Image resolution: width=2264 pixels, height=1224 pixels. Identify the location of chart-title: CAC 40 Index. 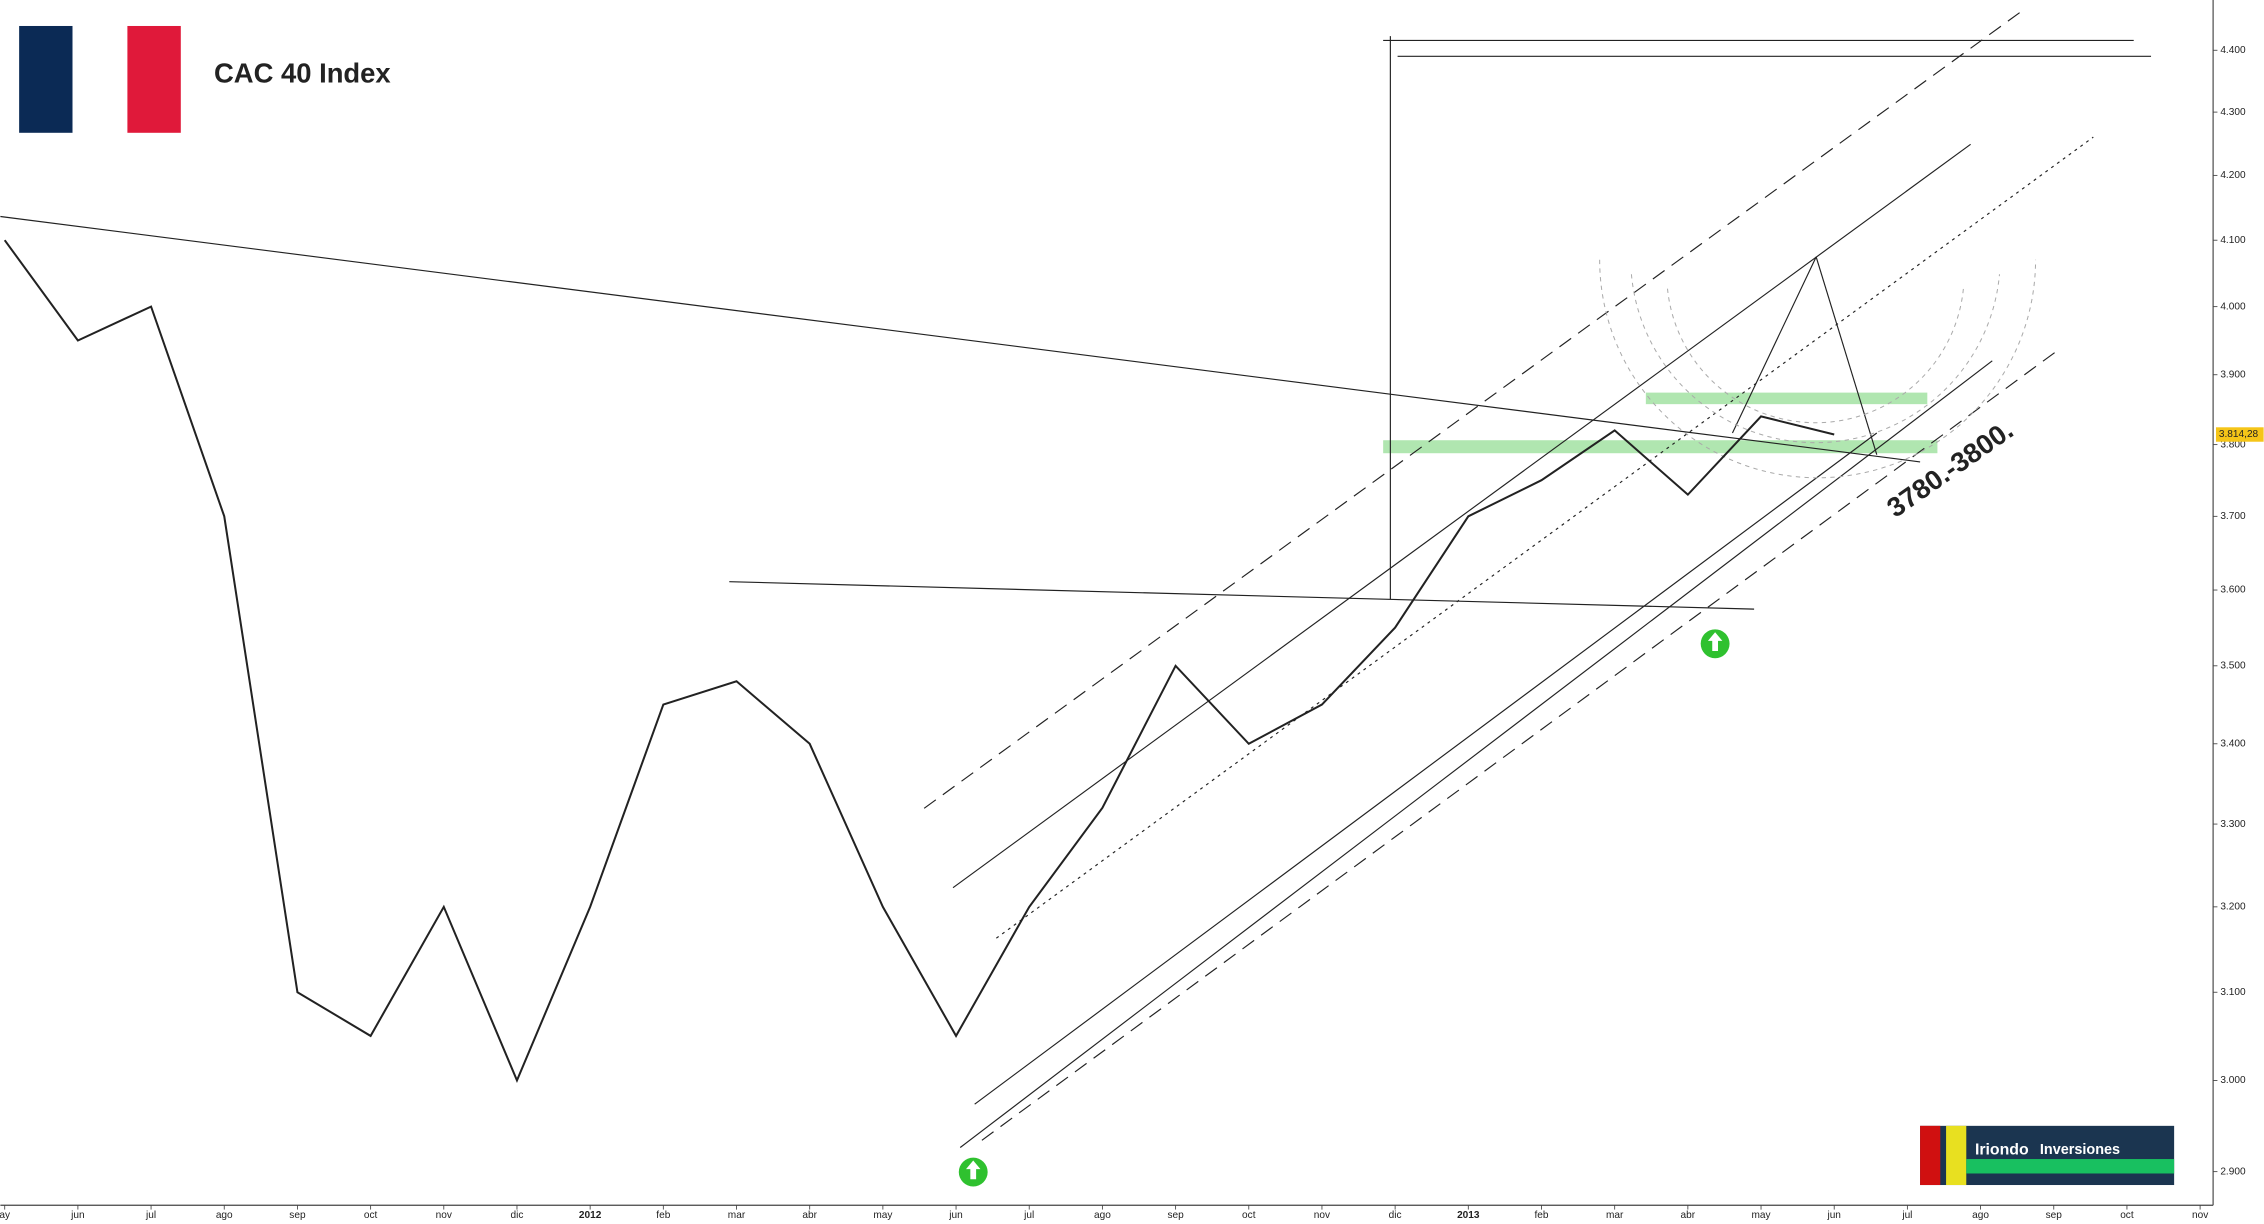
(302, 72).